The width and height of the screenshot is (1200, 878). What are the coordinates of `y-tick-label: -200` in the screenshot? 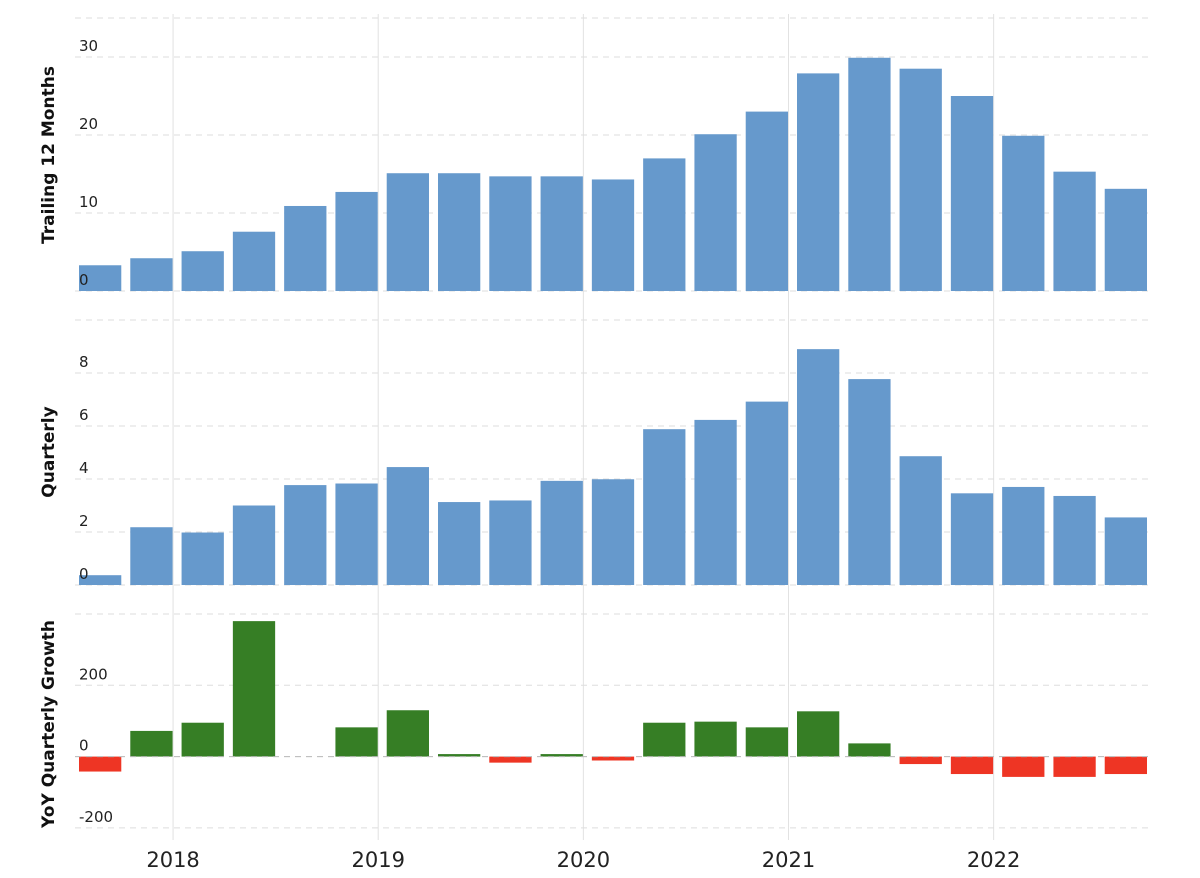 It's located at (96, 817).